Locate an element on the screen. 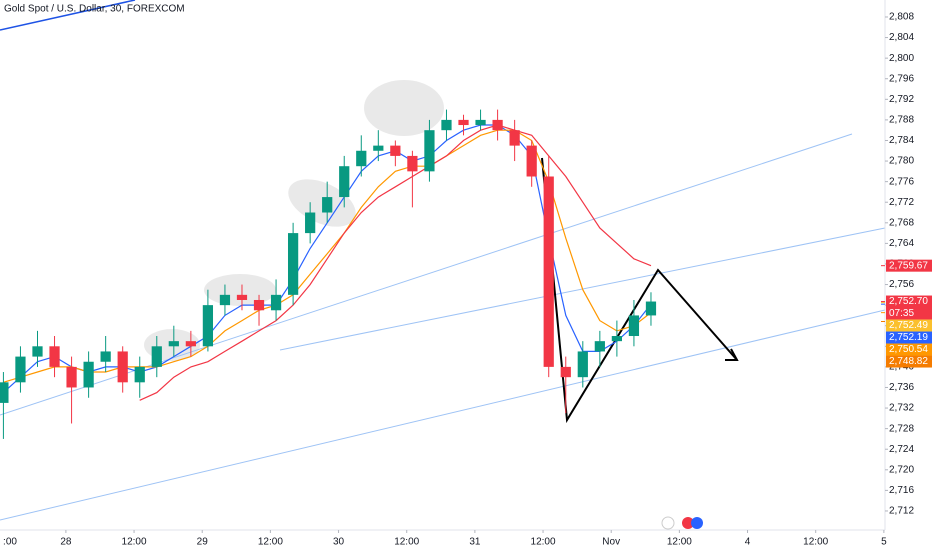  price-label: 2,752.49 is located at coordinates (908, 325).